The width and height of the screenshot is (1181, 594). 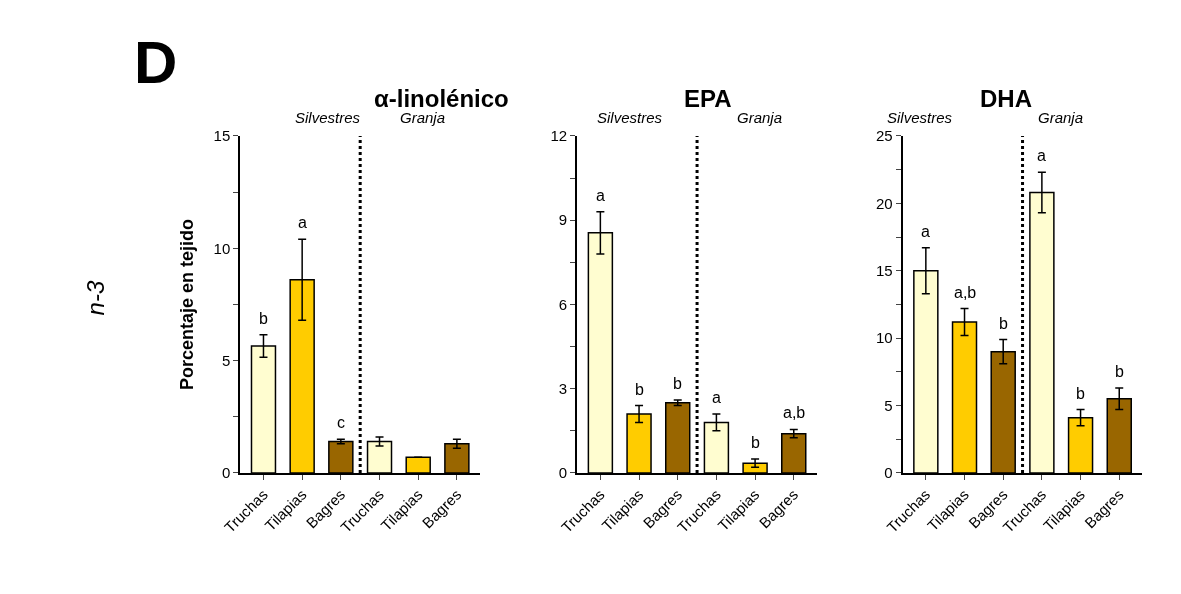 What do you see at coordinates (884, 203) in the screenshot?
I see `y-tick-label: 20` at bounding box center [884, 203].